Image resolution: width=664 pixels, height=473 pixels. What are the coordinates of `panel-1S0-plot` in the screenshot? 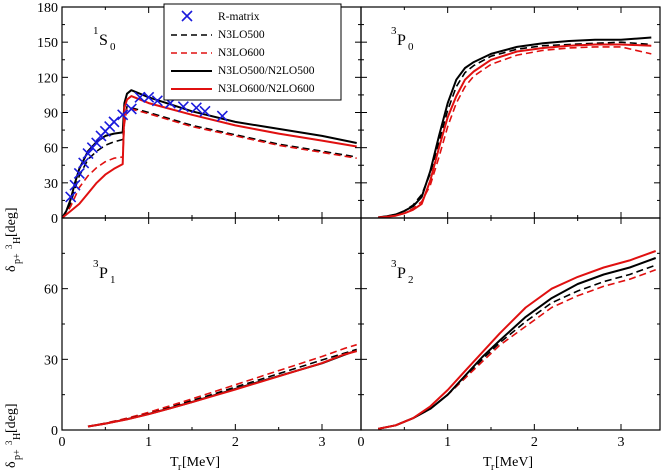 It's located at (209, 153).